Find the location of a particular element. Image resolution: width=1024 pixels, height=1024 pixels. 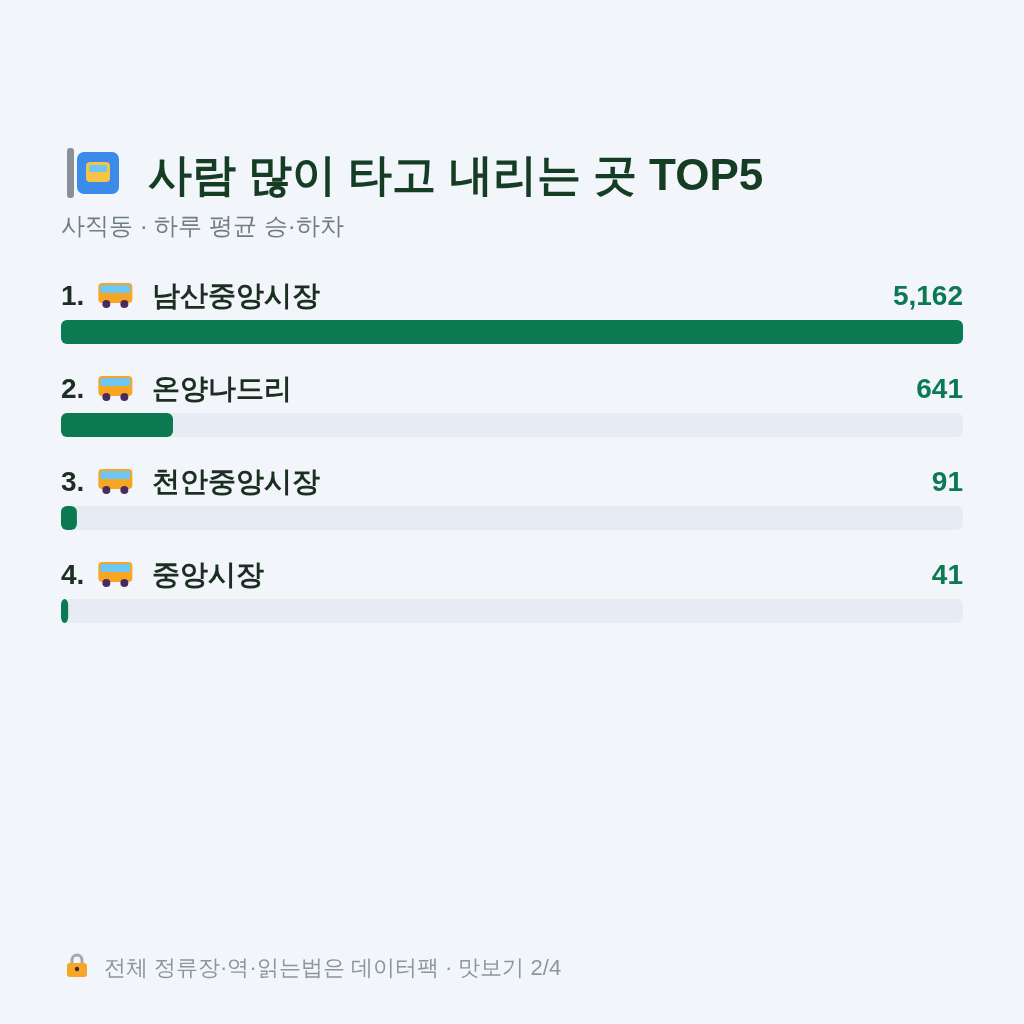

category-label: 1. 남산중앙시장 is located at coordinates (191, 295).